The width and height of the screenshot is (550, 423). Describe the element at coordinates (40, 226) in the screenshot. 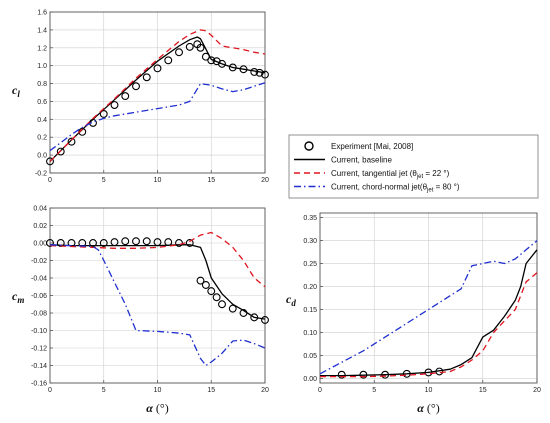

I see `cm-y-tick-label: 0.02` at that location.